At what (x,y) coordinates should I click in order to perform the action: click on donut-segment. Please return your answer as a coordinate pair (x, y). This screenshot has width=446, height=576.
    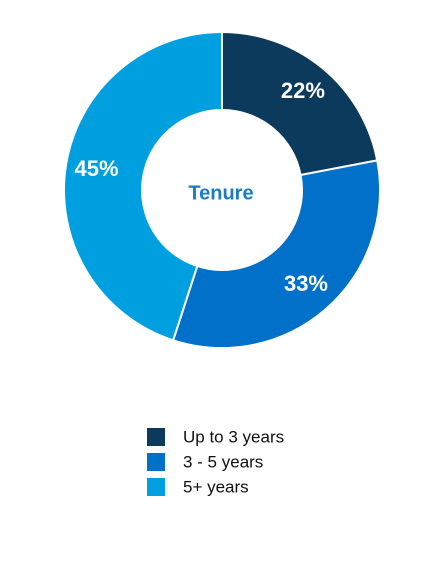
    Looking at the image, I should click on (300, 103).